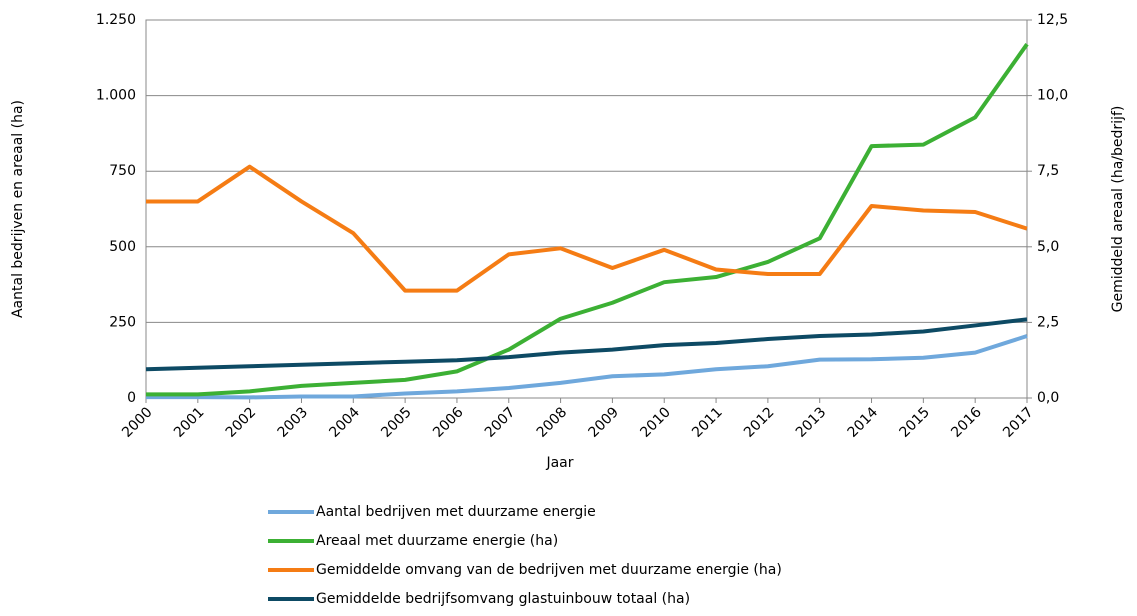 The width and height of the screenshot is (1137, 616). I want to click on y2-axis-label: Gemiddeld areaal (ha/bedrijf), so click(1118, 209).